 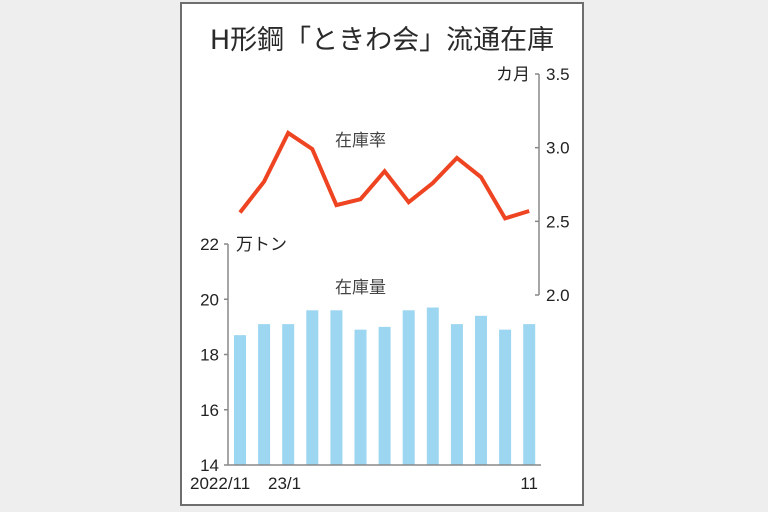 I want to click on x-tick-label: 11, so click(x=529, y=483).